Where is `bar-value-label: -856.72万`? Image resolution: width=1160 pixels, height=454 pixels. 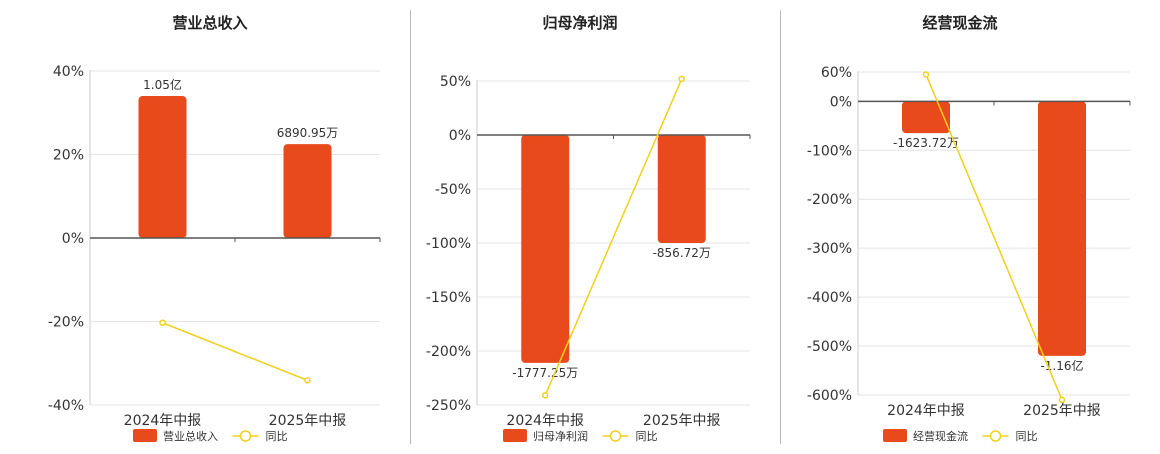 bar-value-label: -856.72万 is located at coordinates (682, 253).